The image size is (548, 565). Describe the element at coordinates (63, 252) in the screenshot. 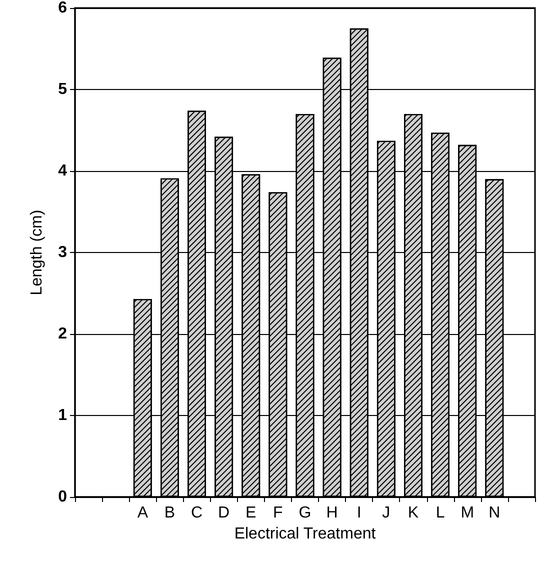

I see `y-tick-label: 3` at that location.